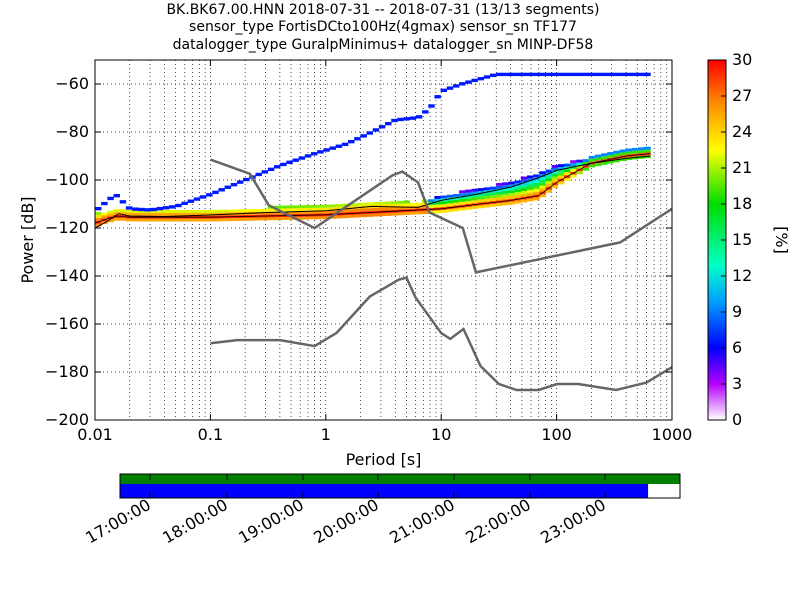 The height and width of the screenshot is (600, 800). What do you see at coordinates (742, 131) in the screenshot?
I see `colorbar-tick-label: 24` at bounding box center [742, 131].